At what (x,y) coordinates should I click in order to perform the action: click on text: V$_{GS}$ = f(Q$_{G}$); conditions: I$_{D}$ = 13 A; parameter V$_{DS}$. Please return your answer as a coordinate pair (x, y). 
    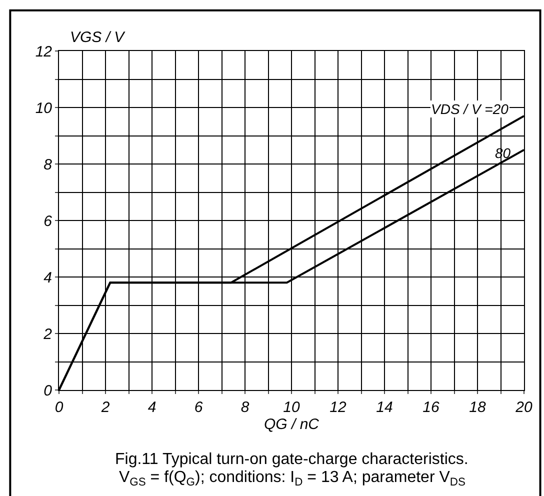
    Looking at the image, I should click on (292, 478).